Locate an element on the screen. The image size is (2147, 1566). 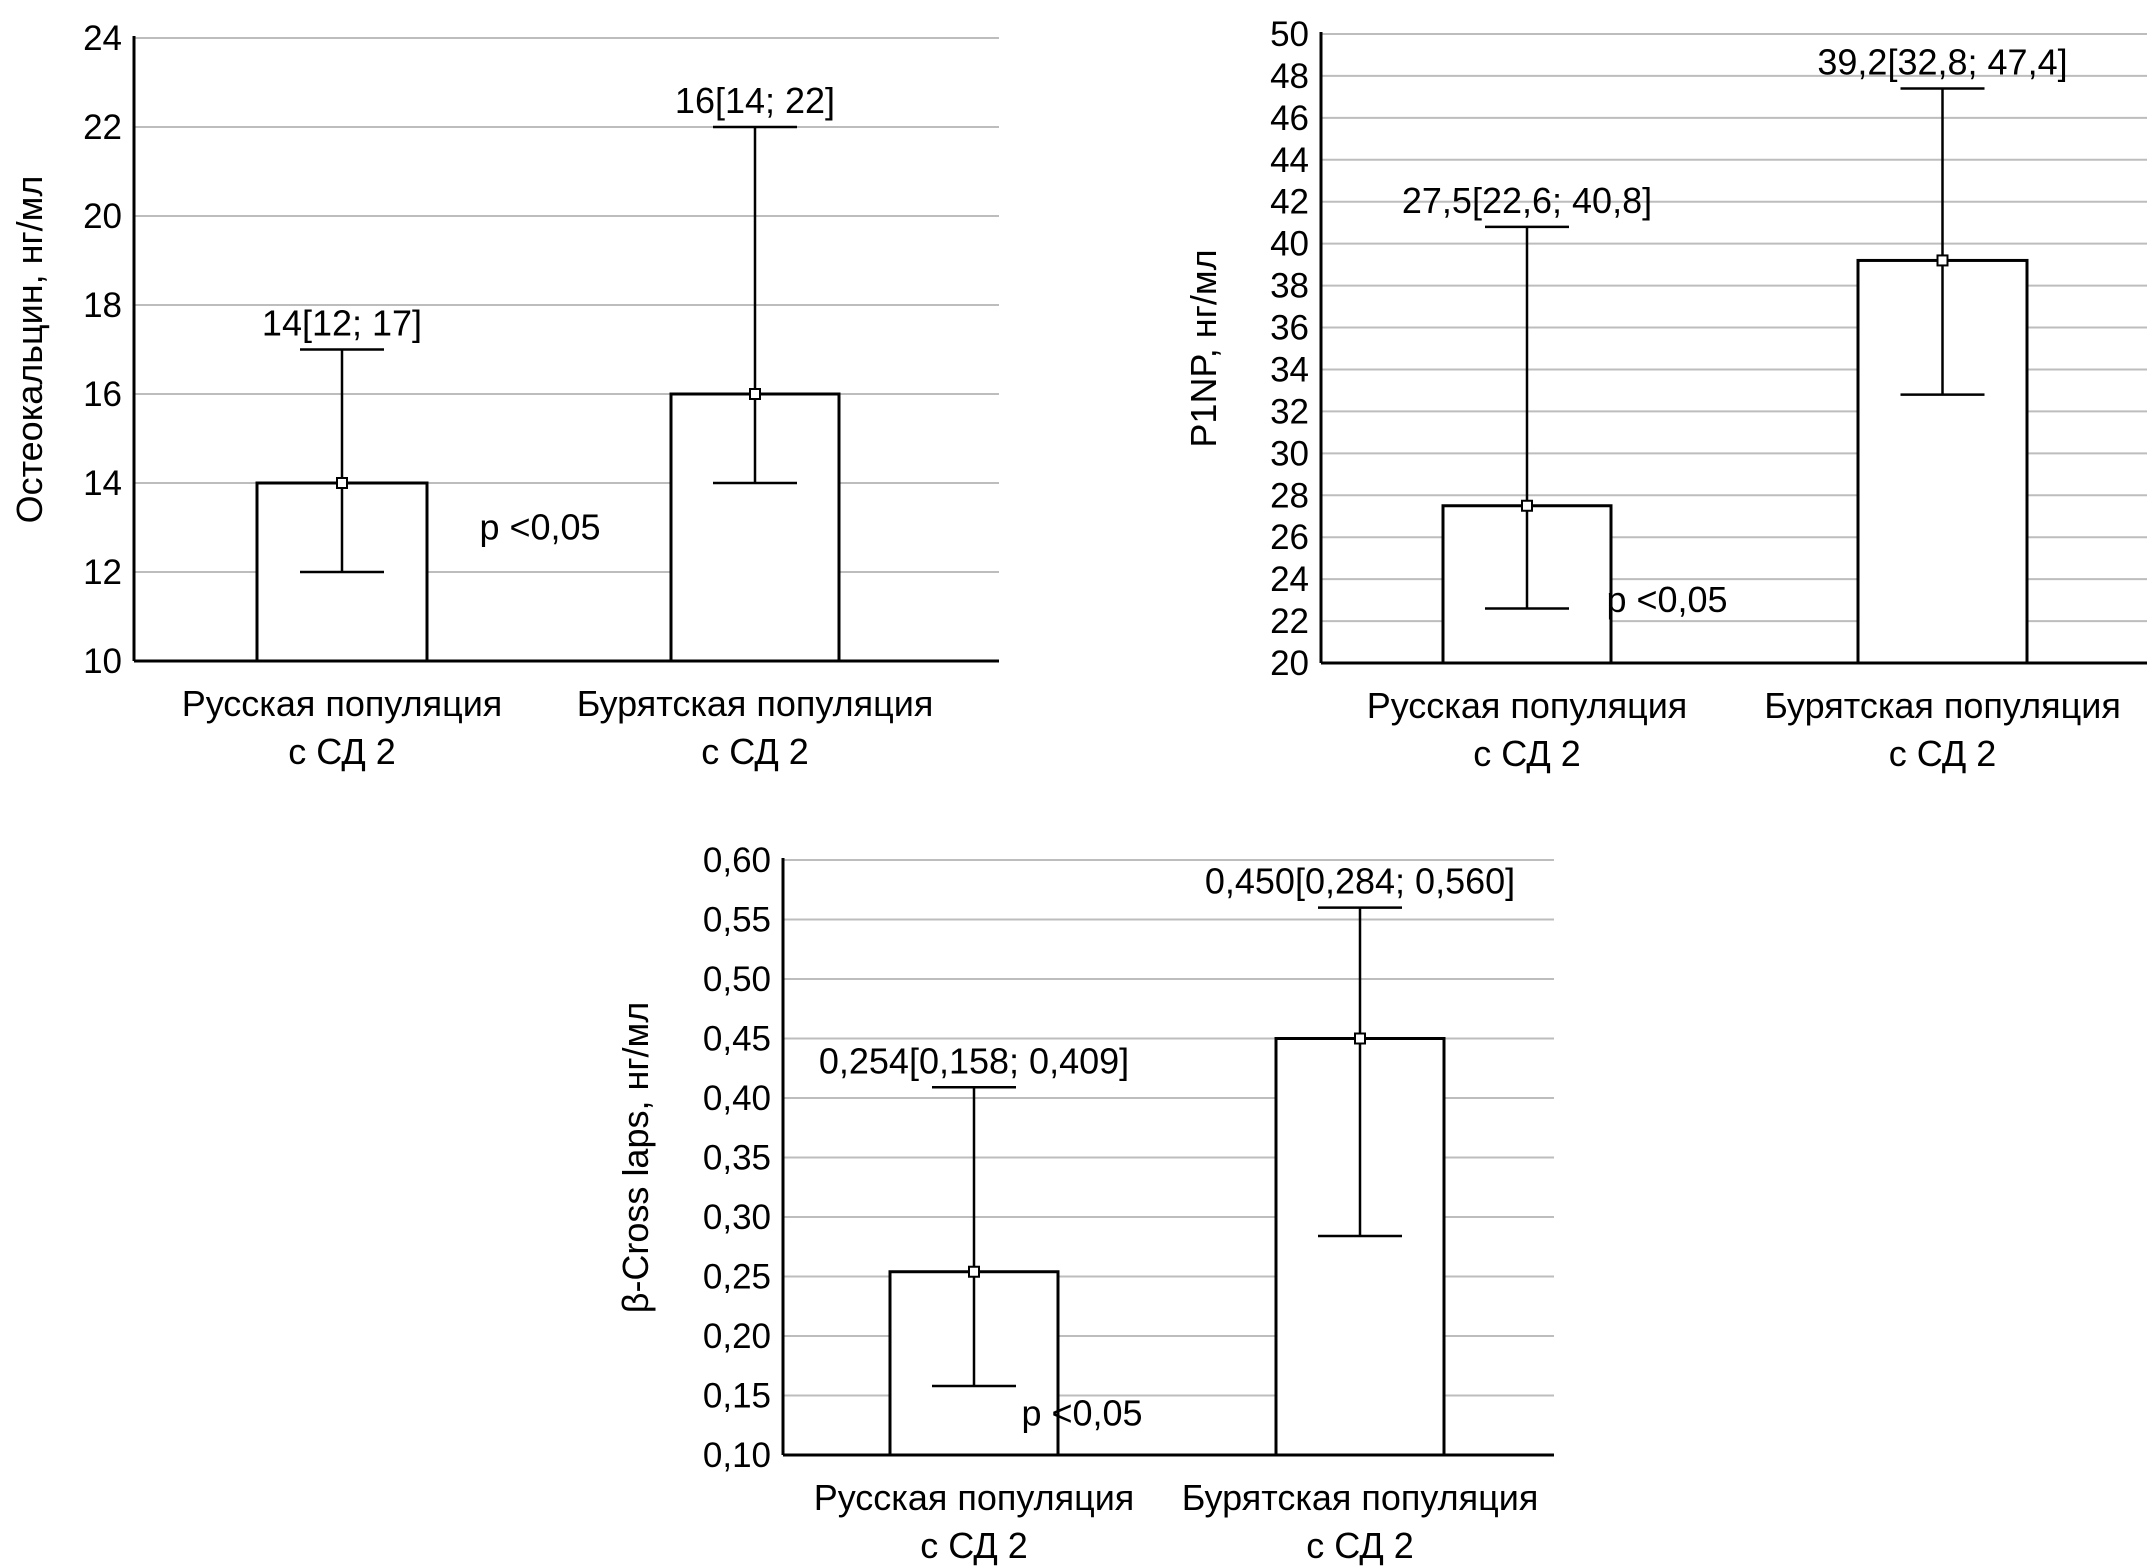
data-label: 0,254[0,158; 0,409] is located at coordinates (974, 1060).